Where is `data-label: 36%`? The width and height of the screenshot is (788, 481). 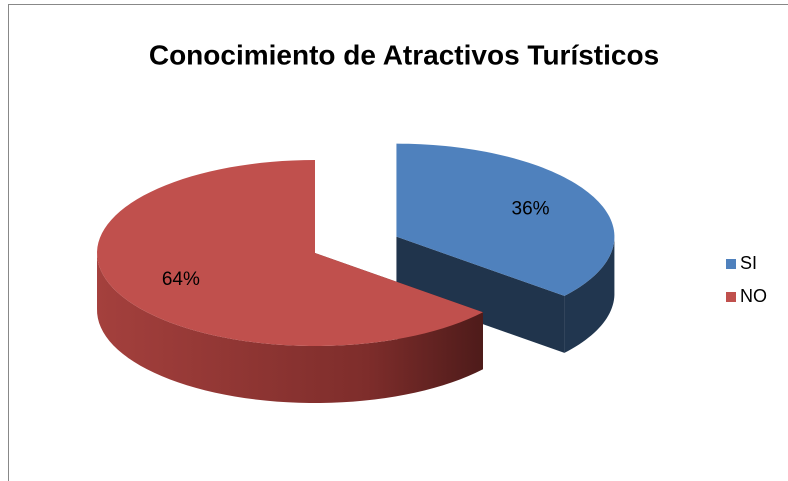 data-label: 36% is located at coordinates (531, 209).